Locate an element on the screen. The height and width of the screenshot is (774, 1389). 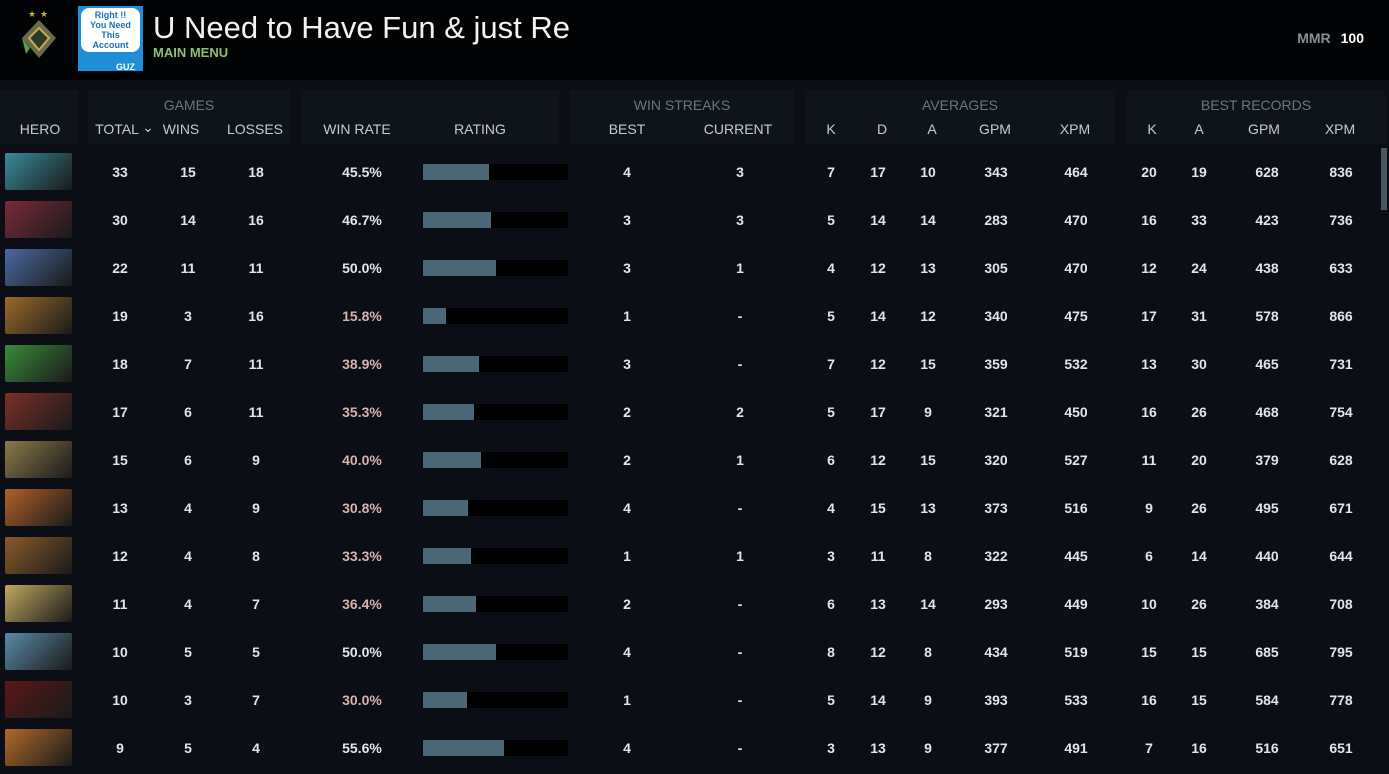
hero-row: 13 4 9 30.8% 4 - 4 15 13 373 516 9 26 495 671 is located at coordinates (689, 510).